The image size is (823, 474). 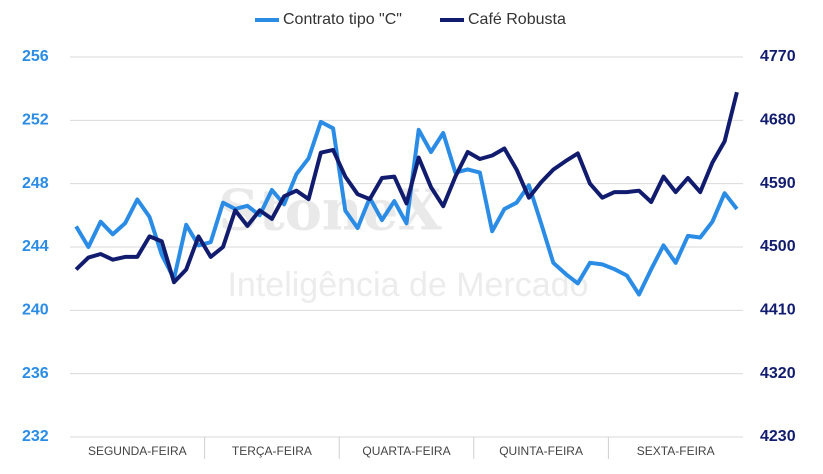 I want to click on x-tick-label: TERÇA-FEIRA, so click(x=272, y=451).